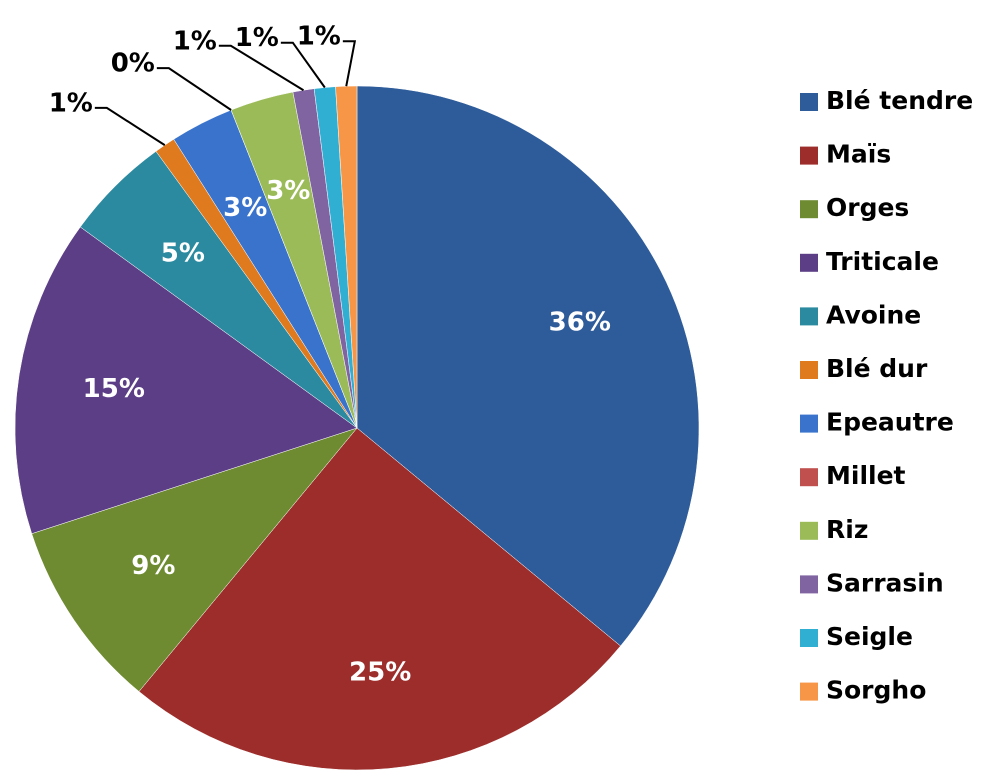 The height and width of the screenshot is (772, 994). Describe the element at coordinates (858, 154) in the screenshot. I see `legend-label: Maïs` at that location.